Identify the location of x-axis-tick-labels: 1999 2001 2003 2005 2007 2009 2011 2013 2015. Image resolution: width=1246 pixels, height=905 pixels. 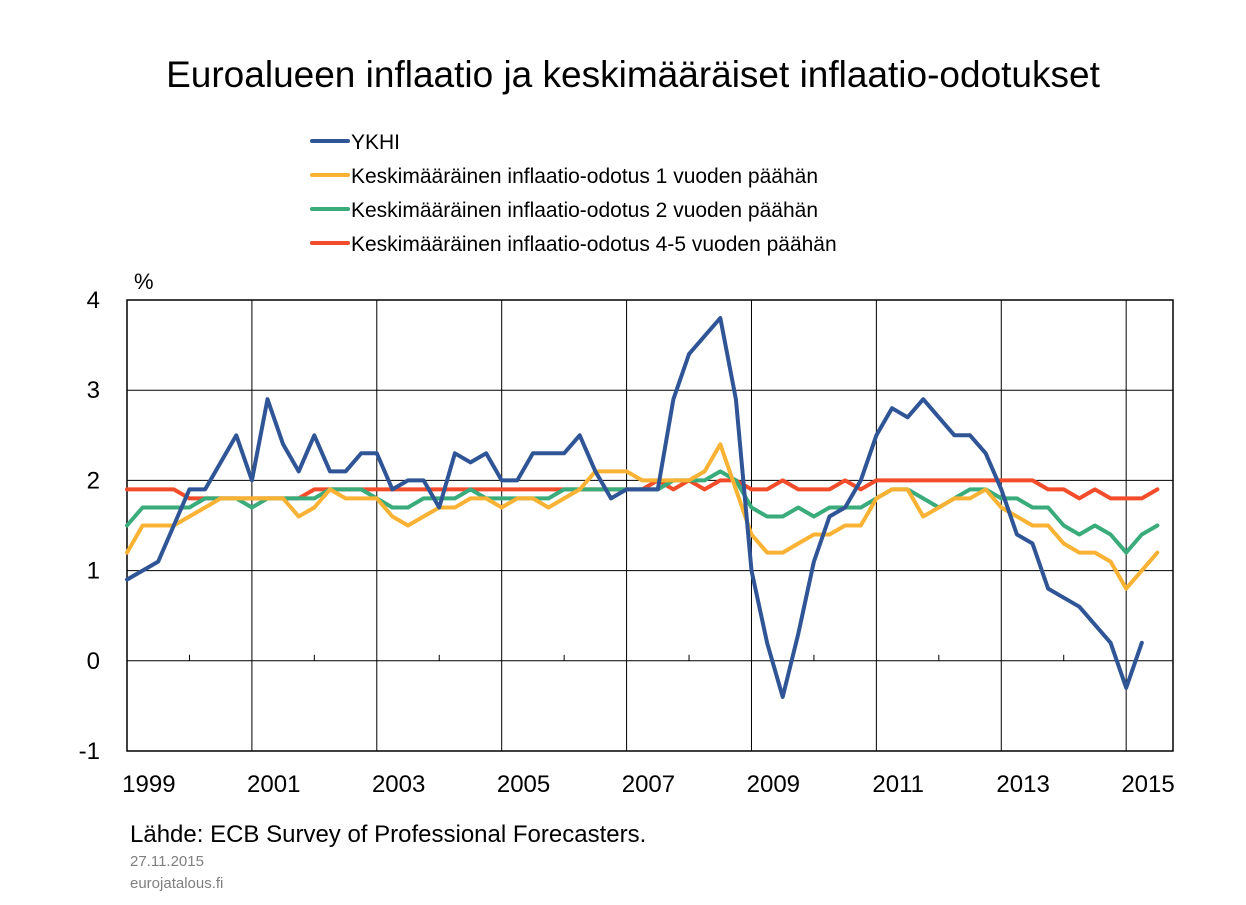
(648, 784).